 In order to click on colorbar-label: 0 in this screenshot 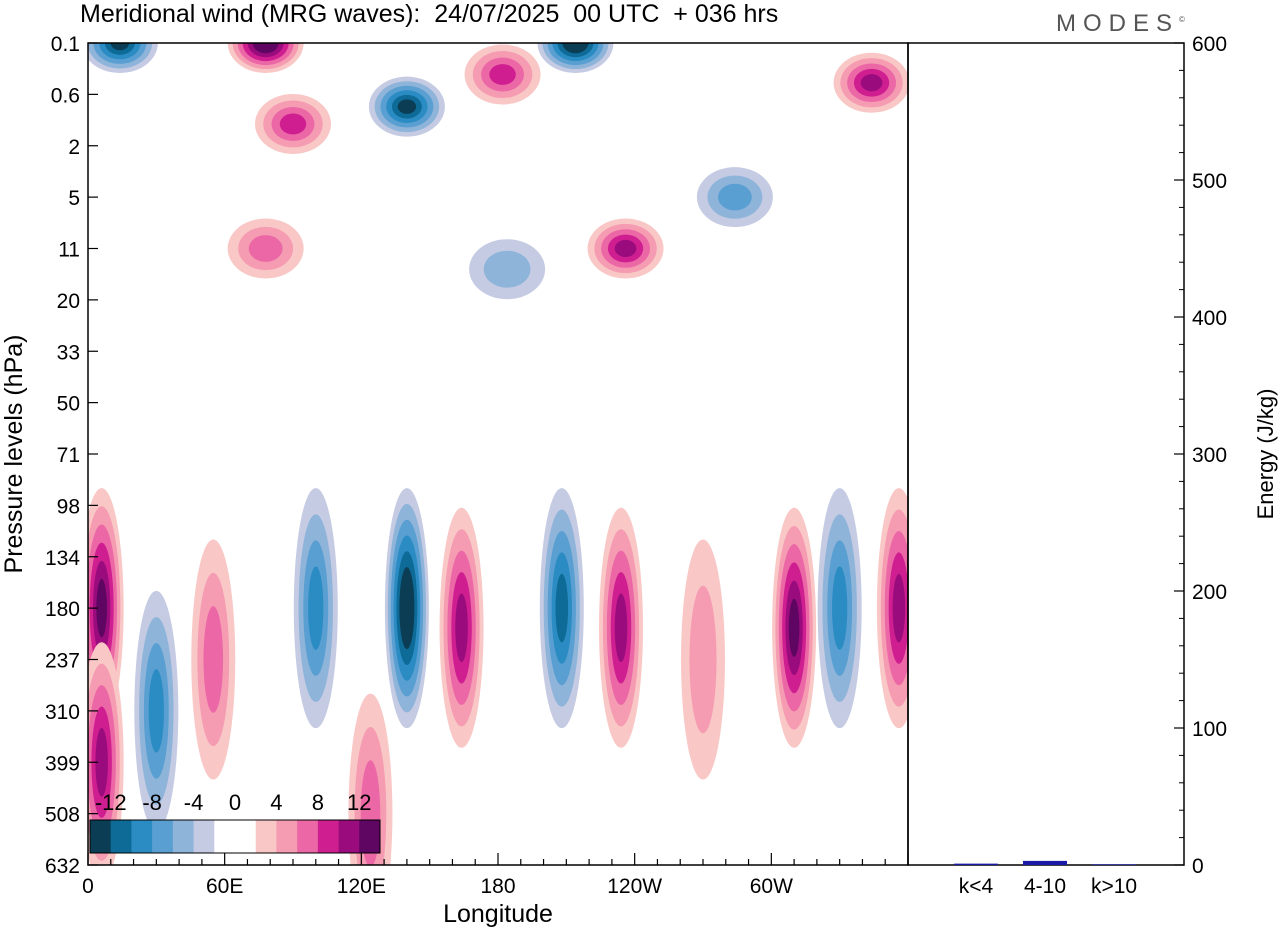, I will do `click(235, 802)`.